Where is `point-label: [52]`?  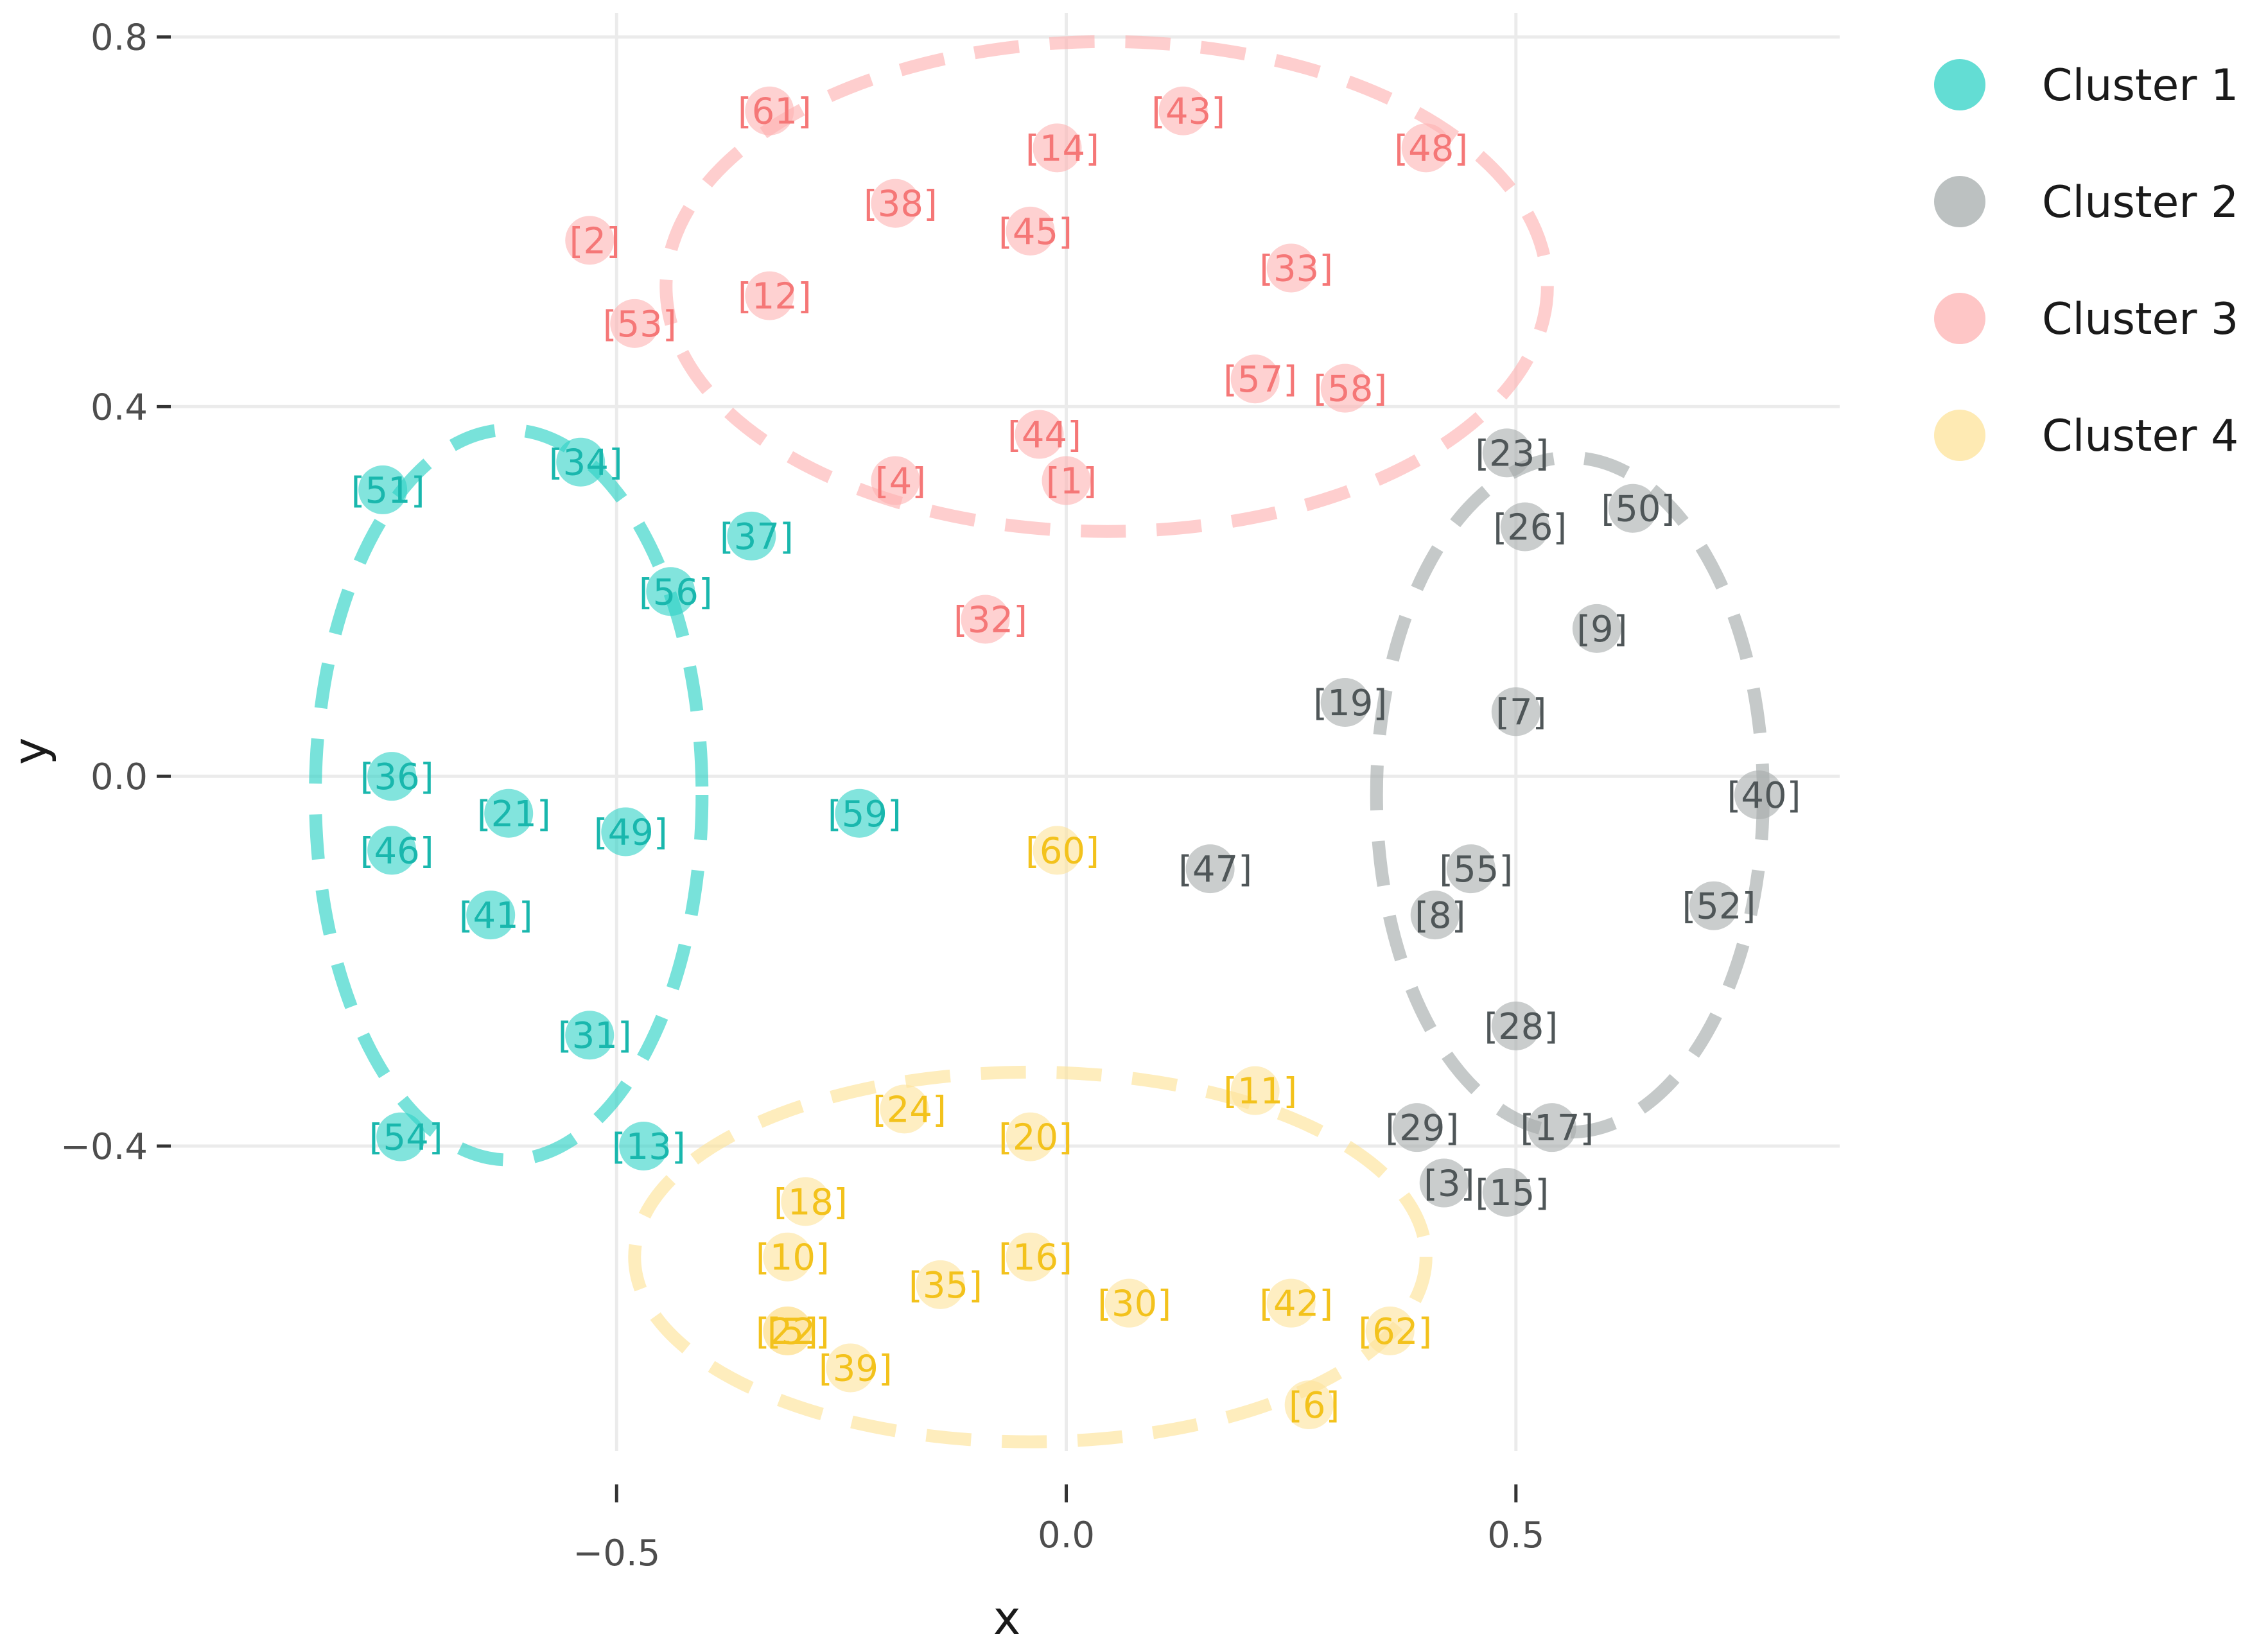
point-label: [52] is located at coordinates (1719, 907).